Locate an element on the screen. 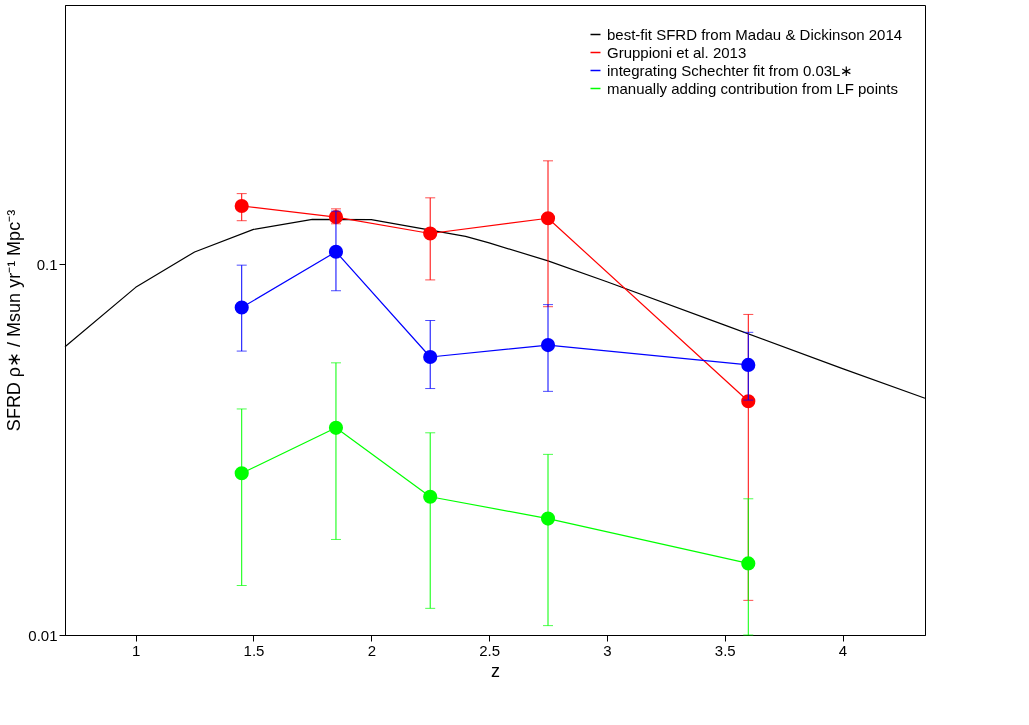 This screenshot has height=725, width=1029. legend-label: Gruppioni et al. 2013 is located at coordinates (677, 52).